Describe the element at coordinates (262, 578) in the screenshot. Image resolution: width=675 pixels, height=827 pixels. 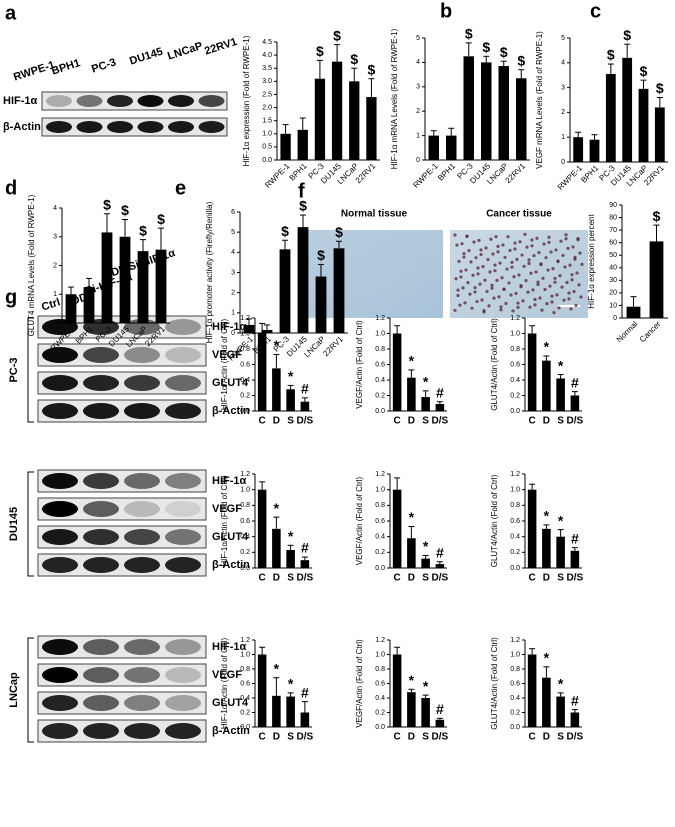
I see `x-tick-label: C` at that location.